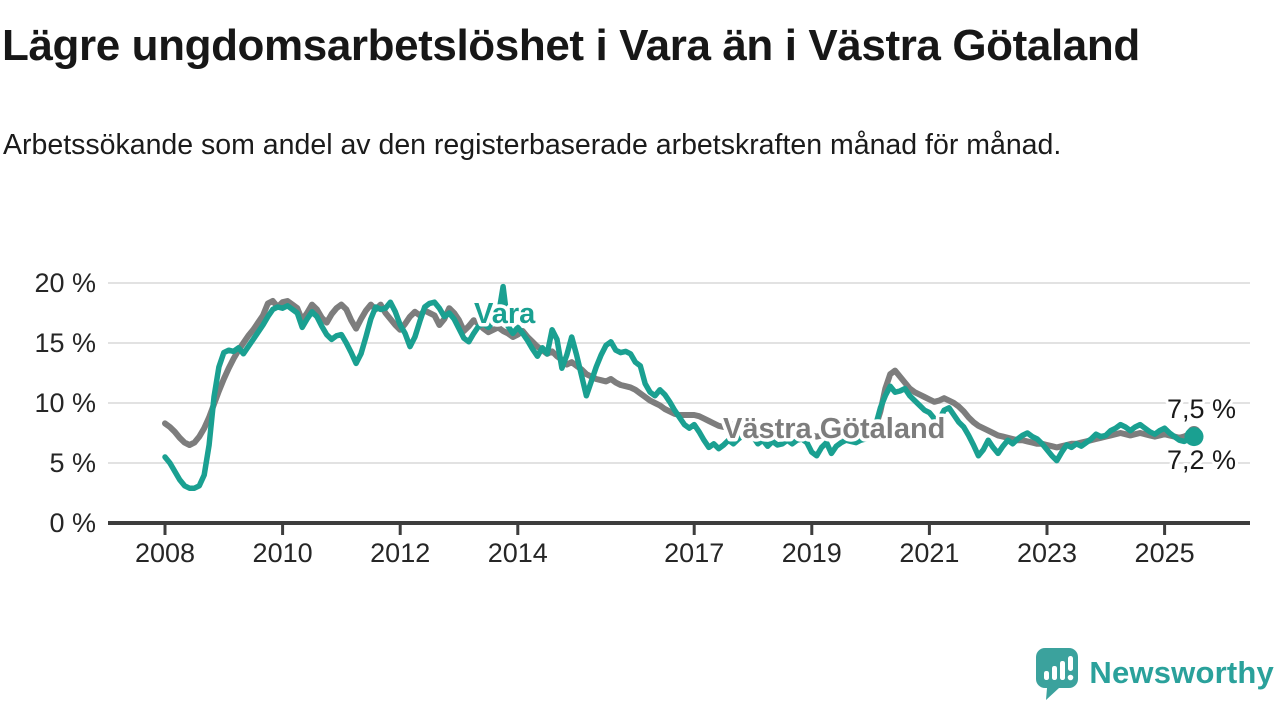 The height and width of the screenshot is (720, 1280). What do you see at coordinates (834, 429) in the screenshot?
I see `series-label-vastra-gotaland: Västra Götaland` at bounding box center [834, 429].